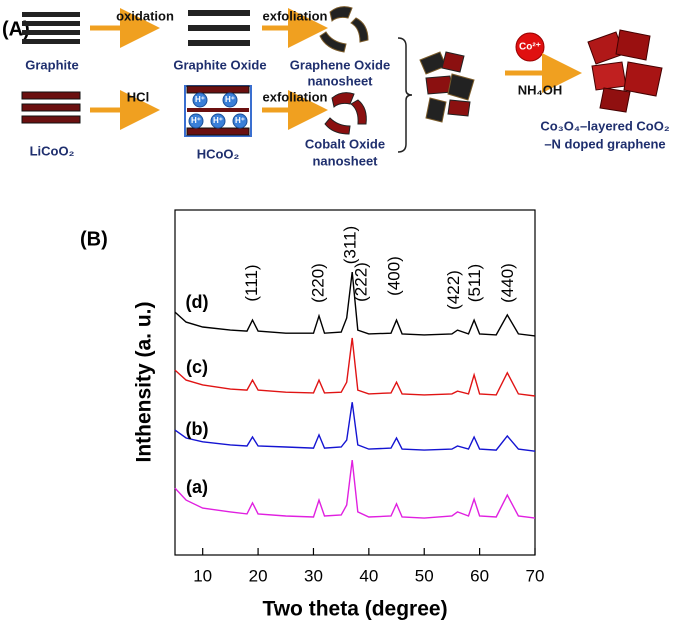 The height and width of the screenshot is (632, 685). What do you see at coordinates (197, 367) in the screenshot?
I see `curve-label: (c)` at bounding box center [197, 367].